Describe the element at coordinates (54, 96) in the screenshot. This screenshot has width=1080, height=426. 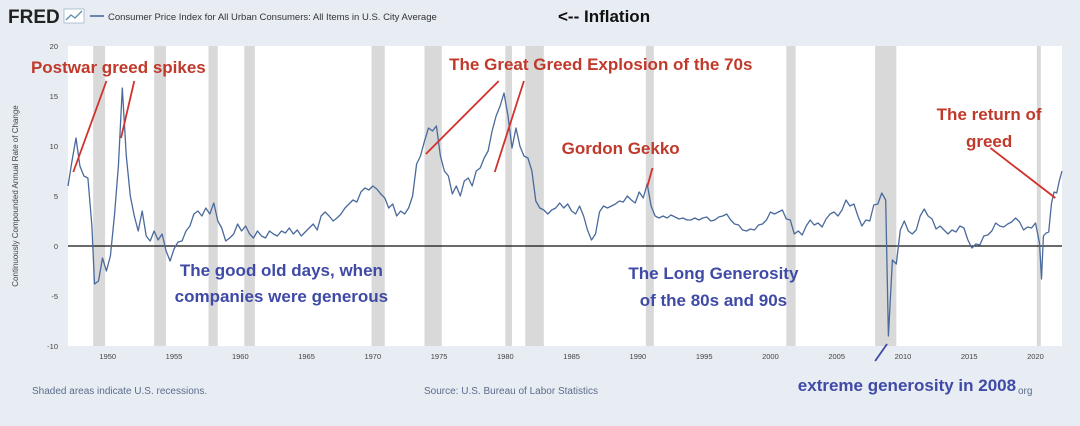
I see `y-tick-label: 15` at that location.